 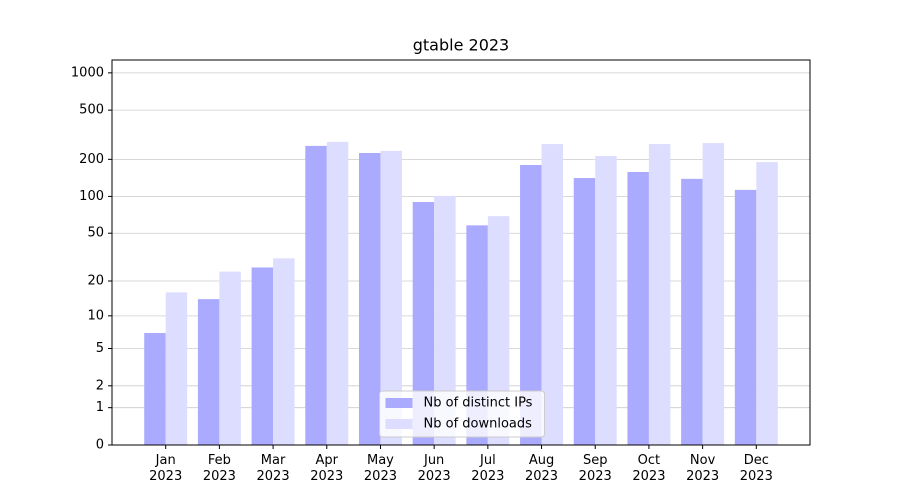 I want to click on x-tick-label: Apr 2023, so click(x=327, y=468).